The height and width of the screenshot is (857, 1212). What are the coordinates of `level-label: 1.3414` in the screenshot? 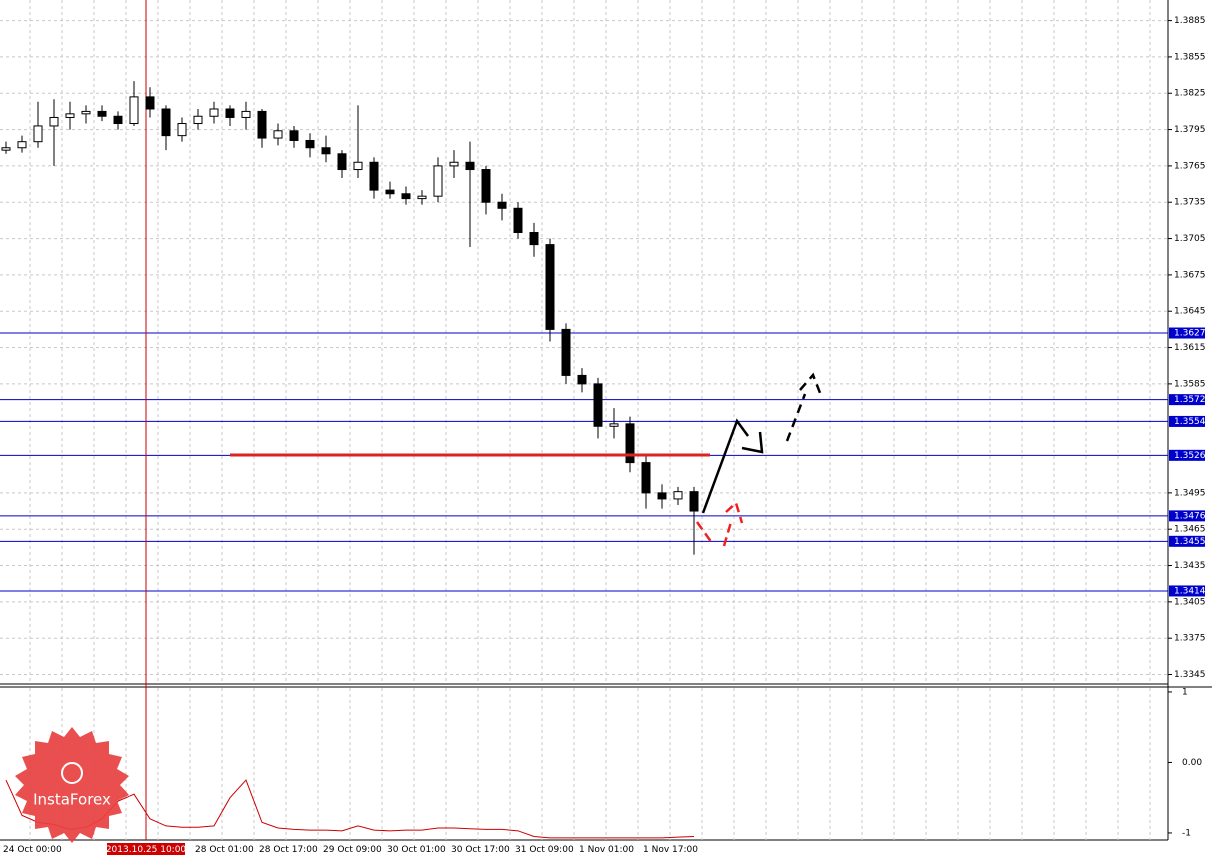 It's located at (1190, 591).